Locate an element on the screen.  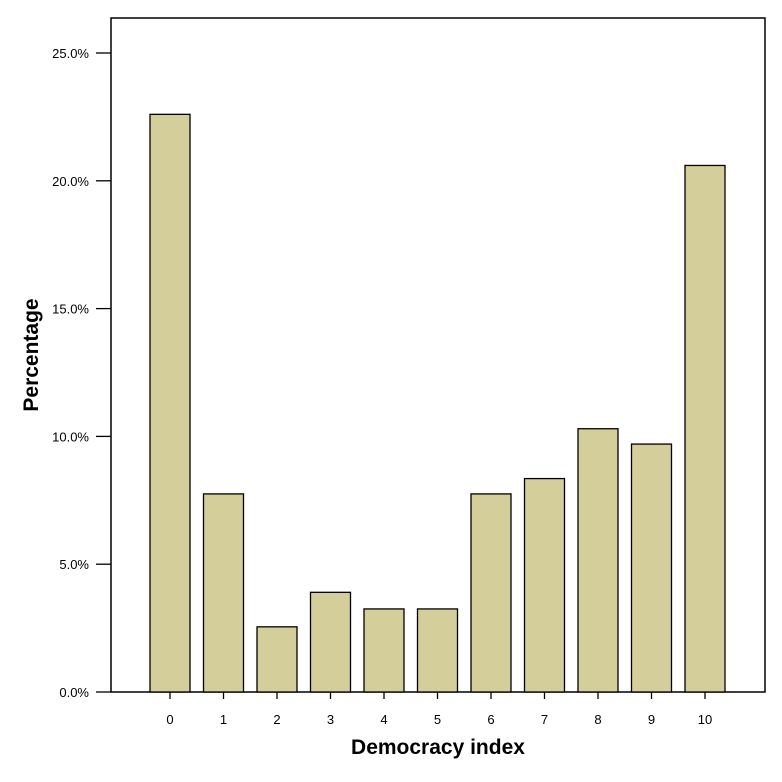
x-tick-label-2: 2 is located at coordinates (276, 719).